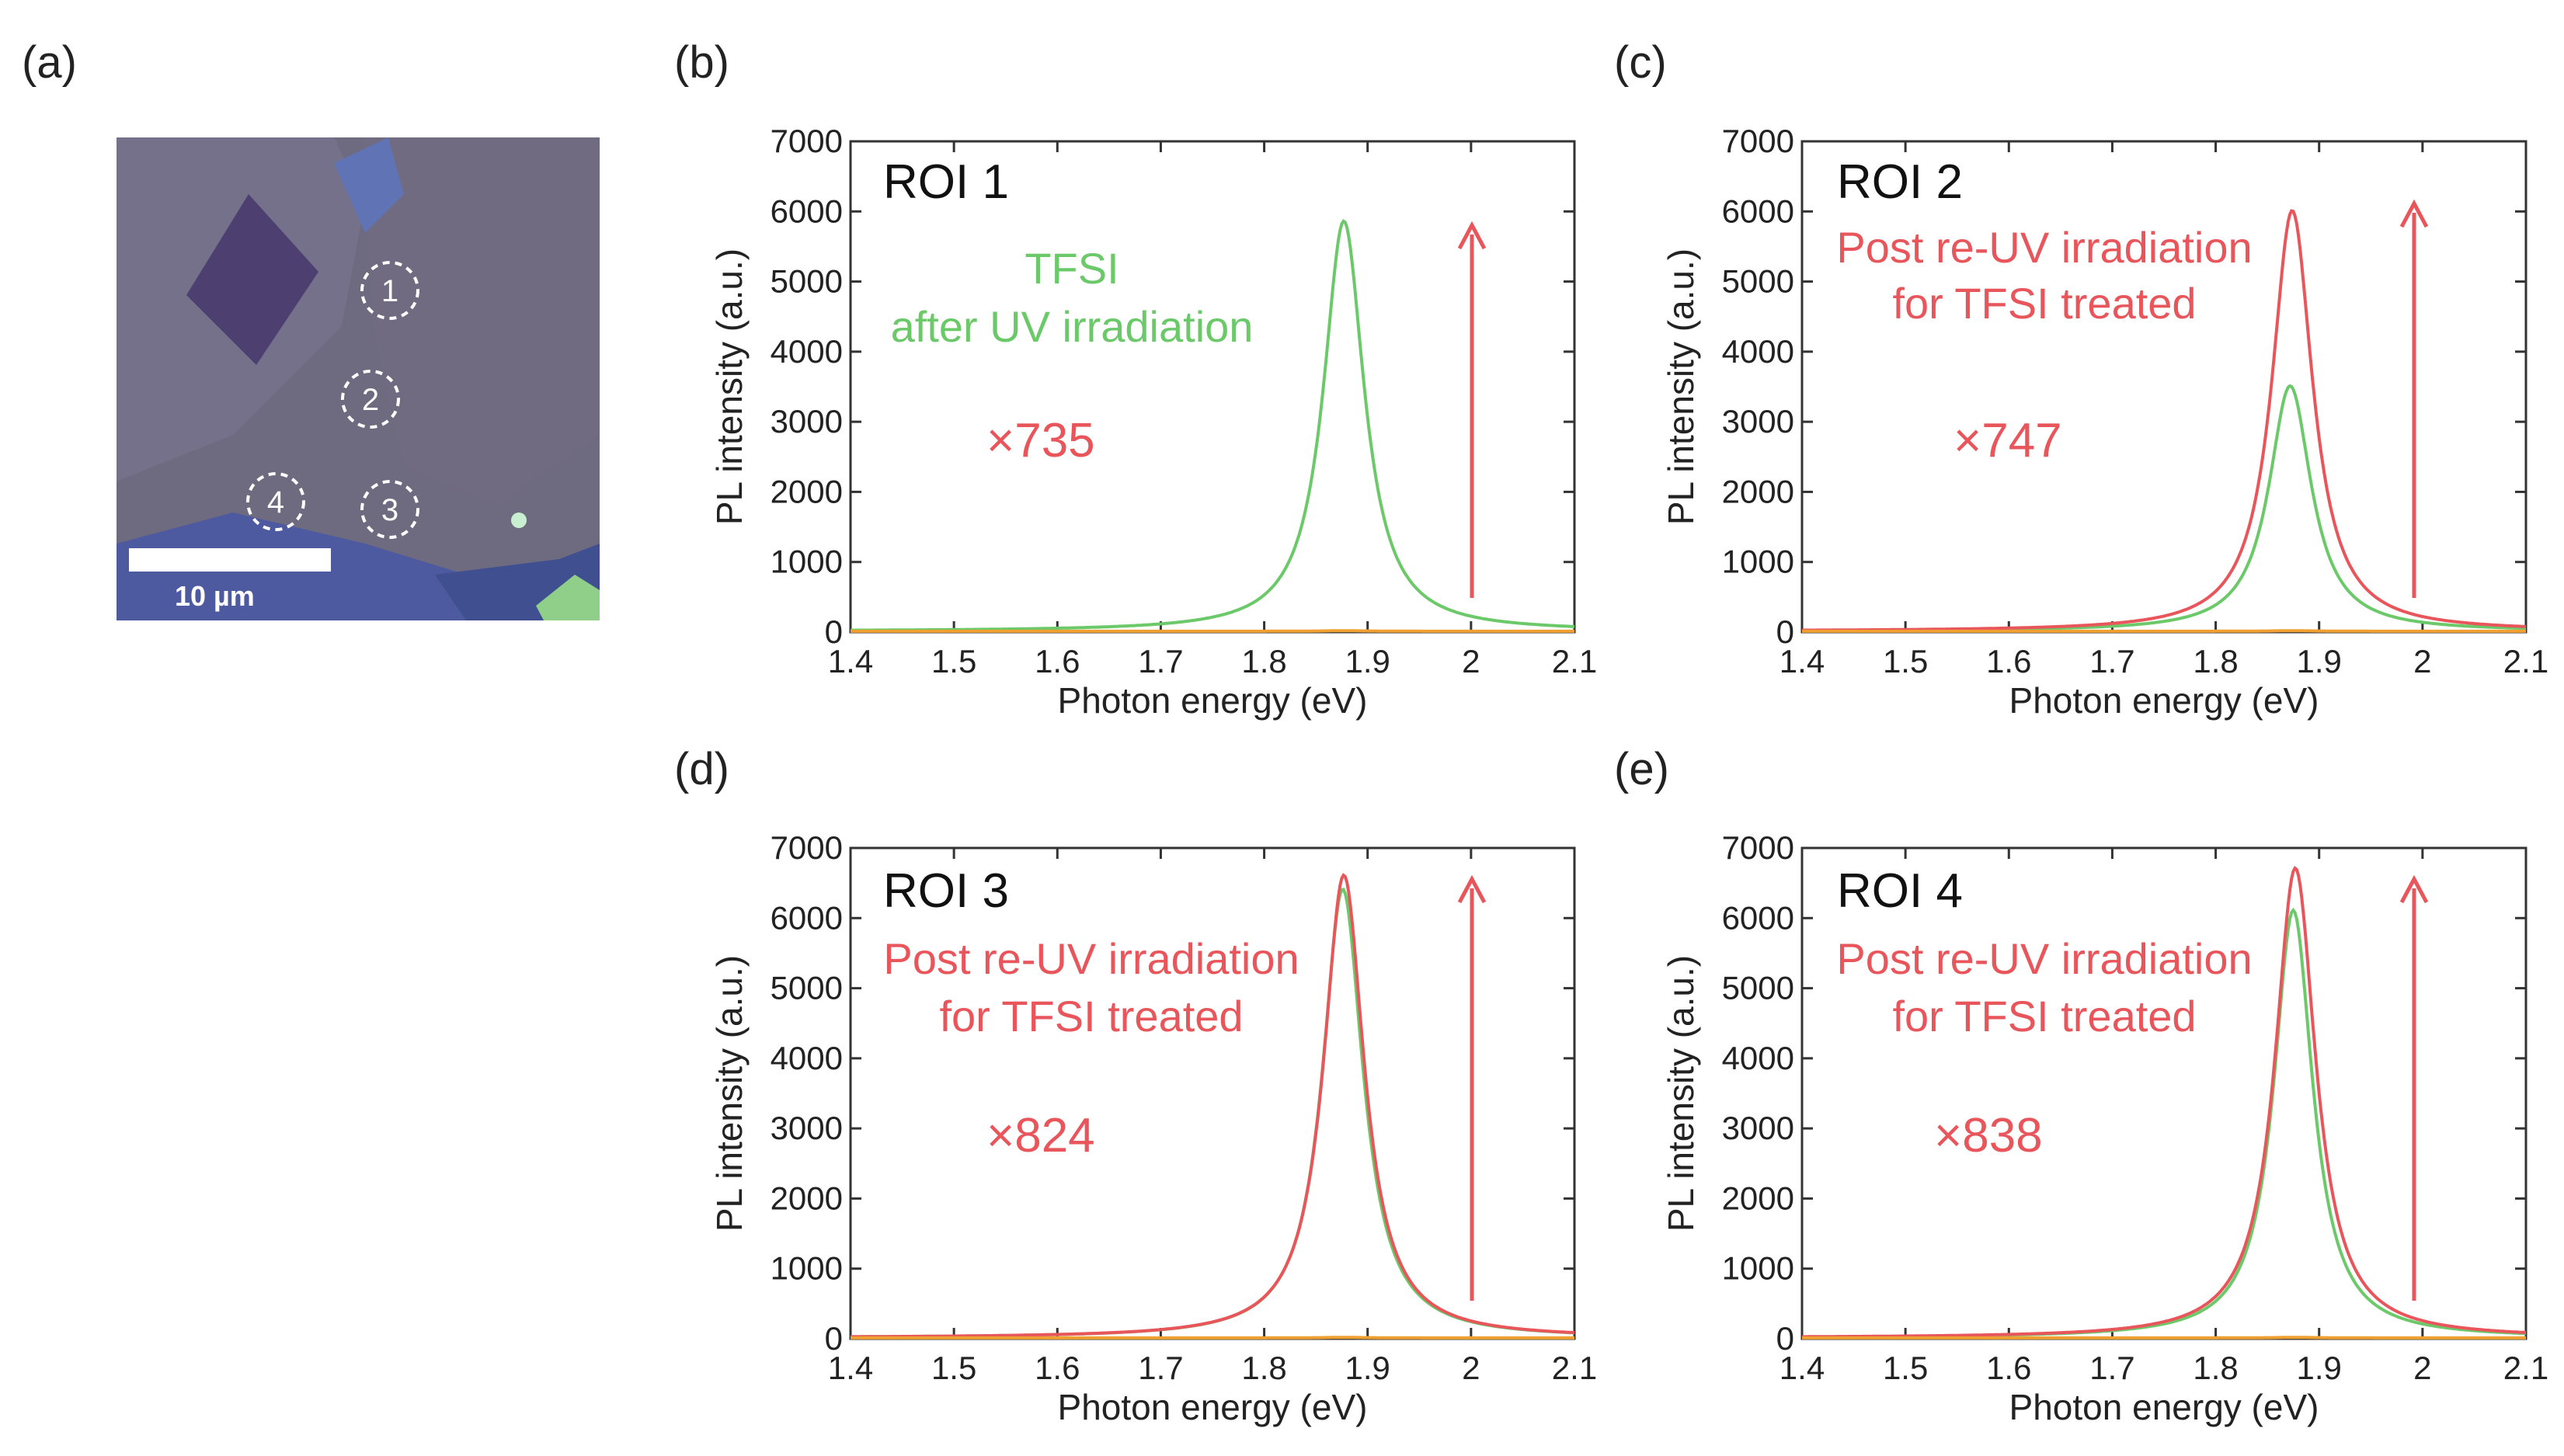  What do you see at coordinates (230, 560) in the screenshot?
I see `scalebar` at bounding box center [230, 560].